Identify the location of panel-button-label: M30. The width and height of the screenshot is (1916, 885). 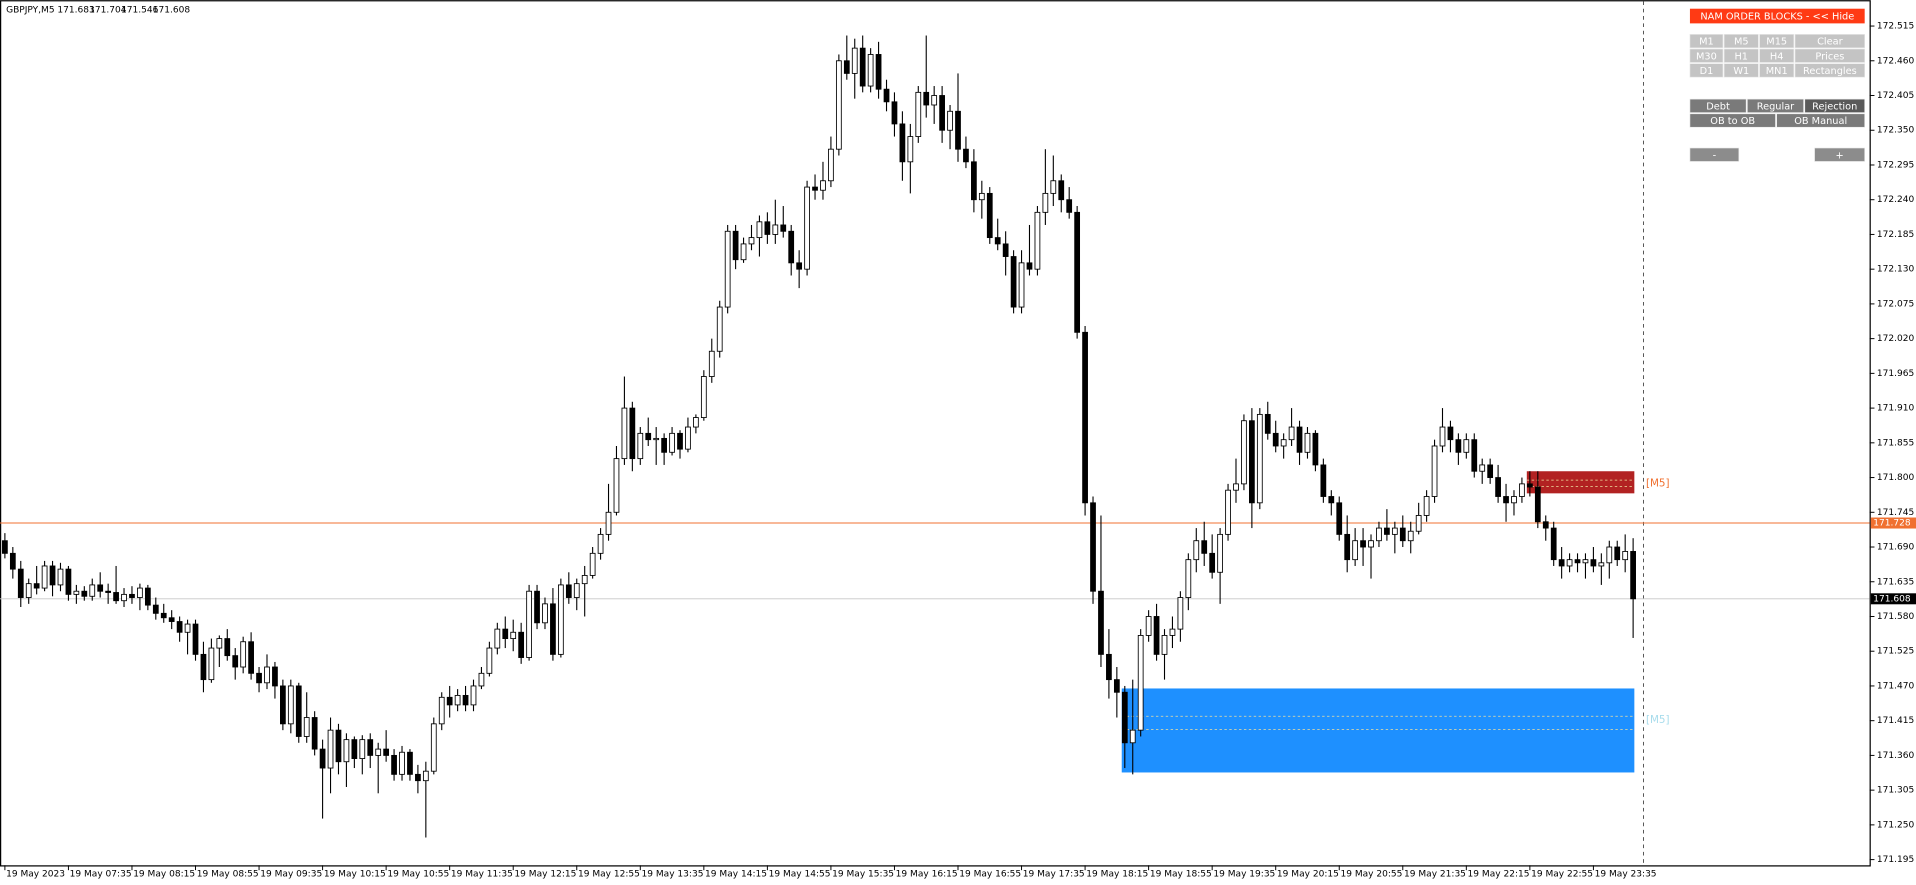
(1706, 56).